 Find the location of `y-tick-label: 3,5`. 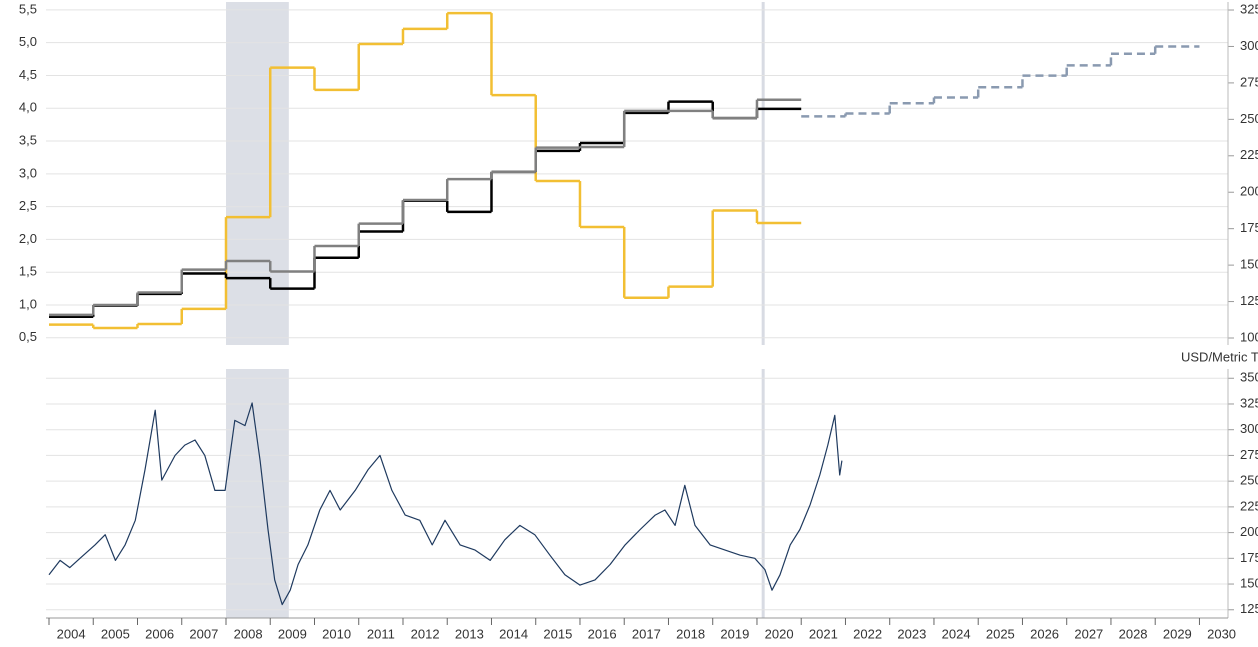

y-tick-label: 3,5 is located at coordinates (28, 139).